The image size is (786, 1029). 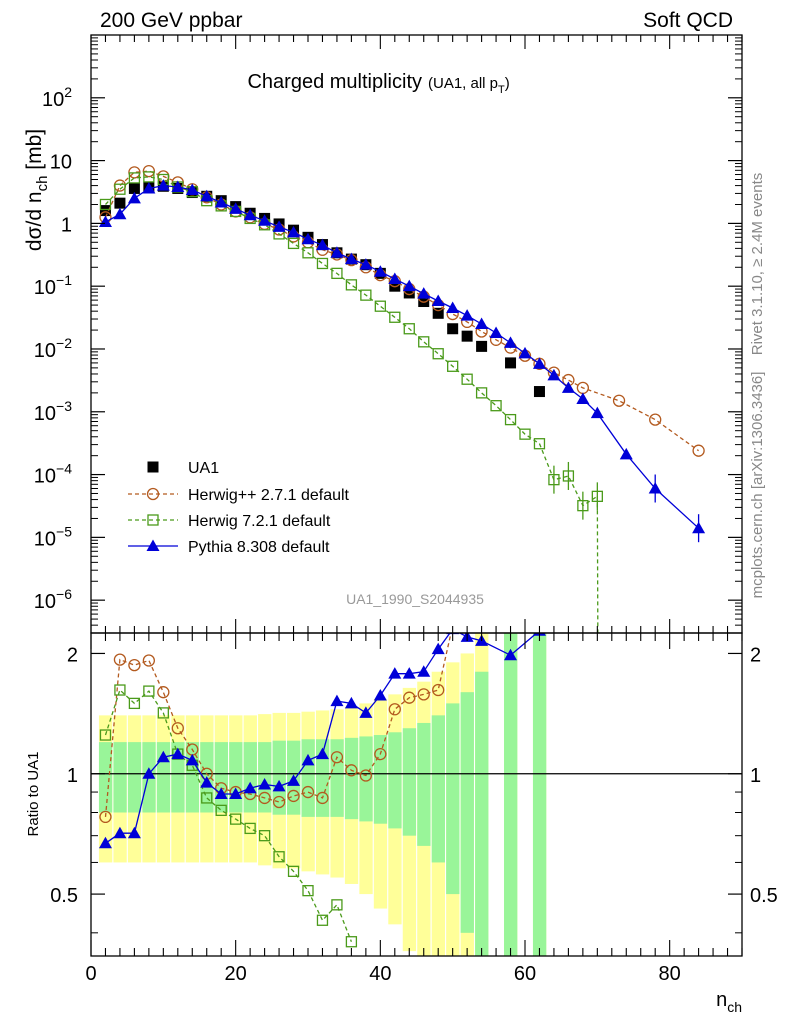 What do you see at coordinates (755, 776) in the screenshot?
I see `ratio-y-tick-label-right: 1` at bounding box center [755, 776].